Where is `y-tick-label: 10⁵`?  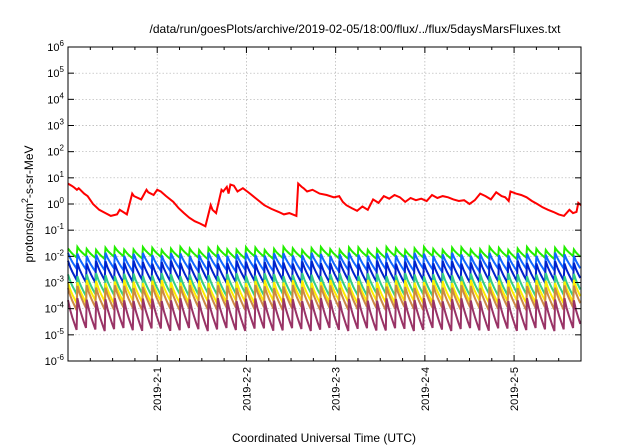
y-tick-label: 10⁵ is located at coordinates (55, 72).